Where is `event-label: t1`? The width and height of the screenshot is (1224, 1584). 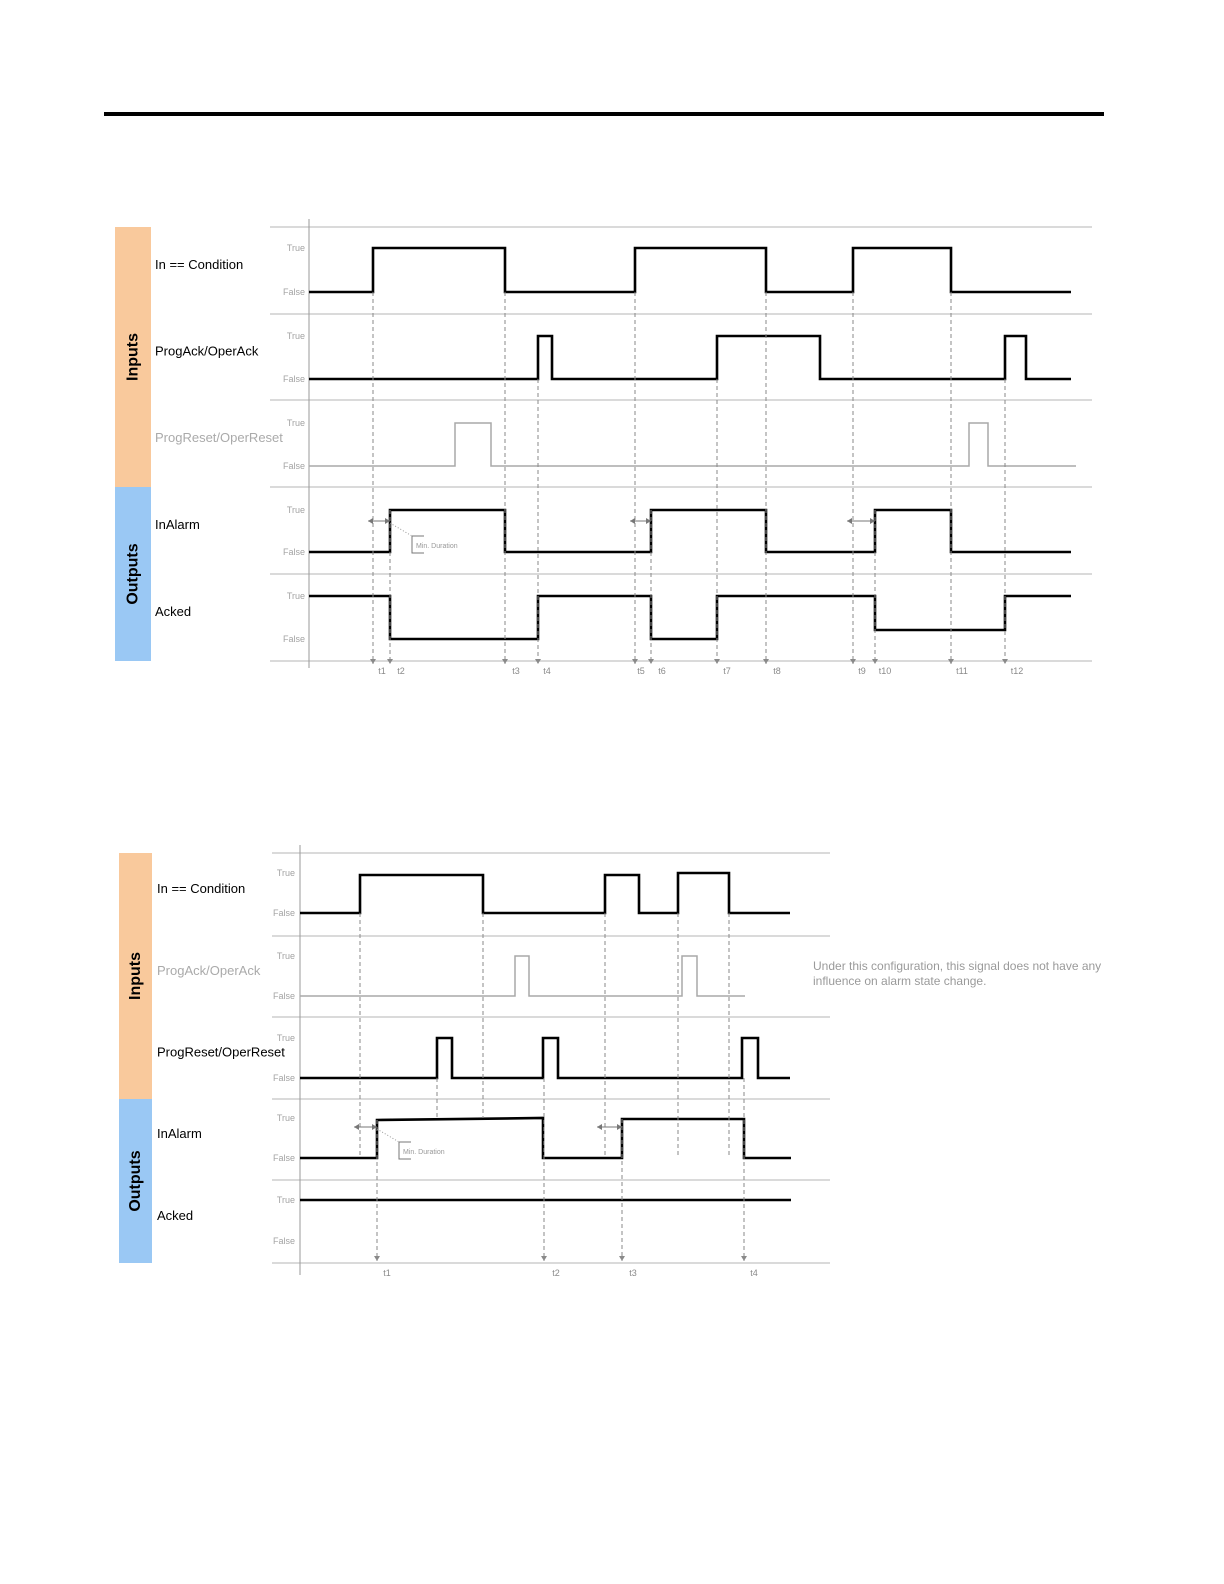
event-label: t1 is located at coordinates (382, 671).